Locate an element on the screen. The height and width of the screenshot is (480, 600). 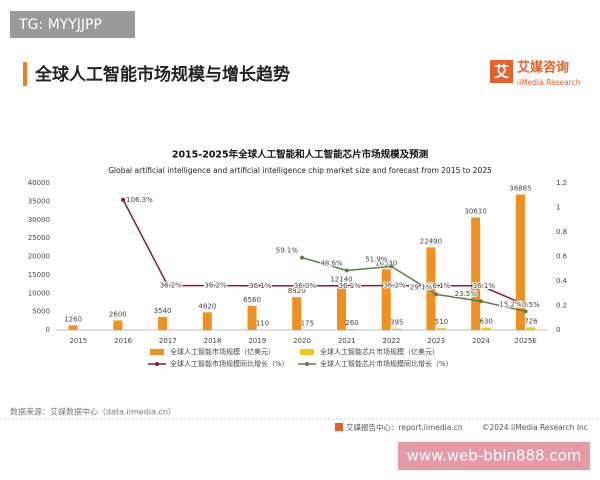
logo-sub: iiMedia Research is located at coordinates (549, 82).